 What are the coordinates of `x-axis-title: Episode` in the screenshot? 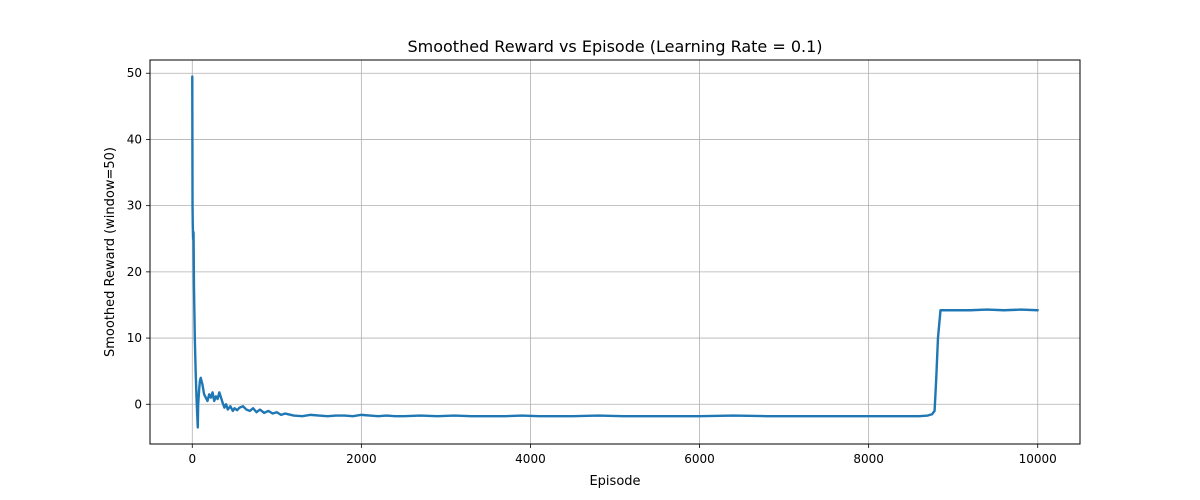 It's located at (614, 481).